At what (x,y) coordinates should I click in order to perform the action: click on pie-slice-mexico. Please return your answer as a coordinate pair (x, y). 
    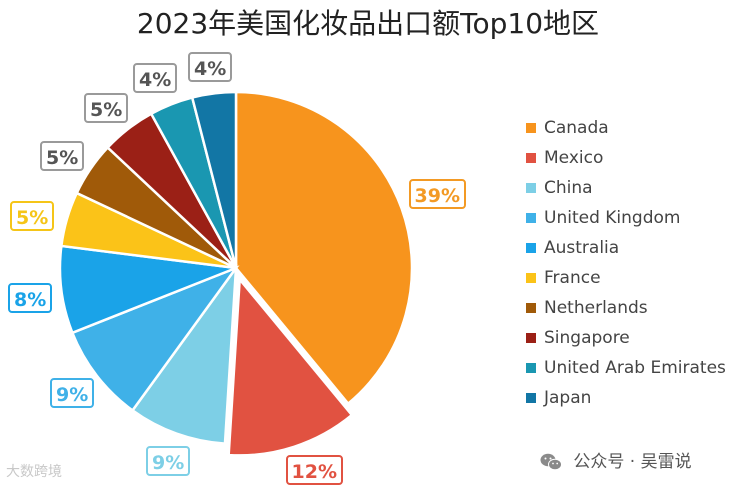
    Looking at the image, I should click on (290, 366).